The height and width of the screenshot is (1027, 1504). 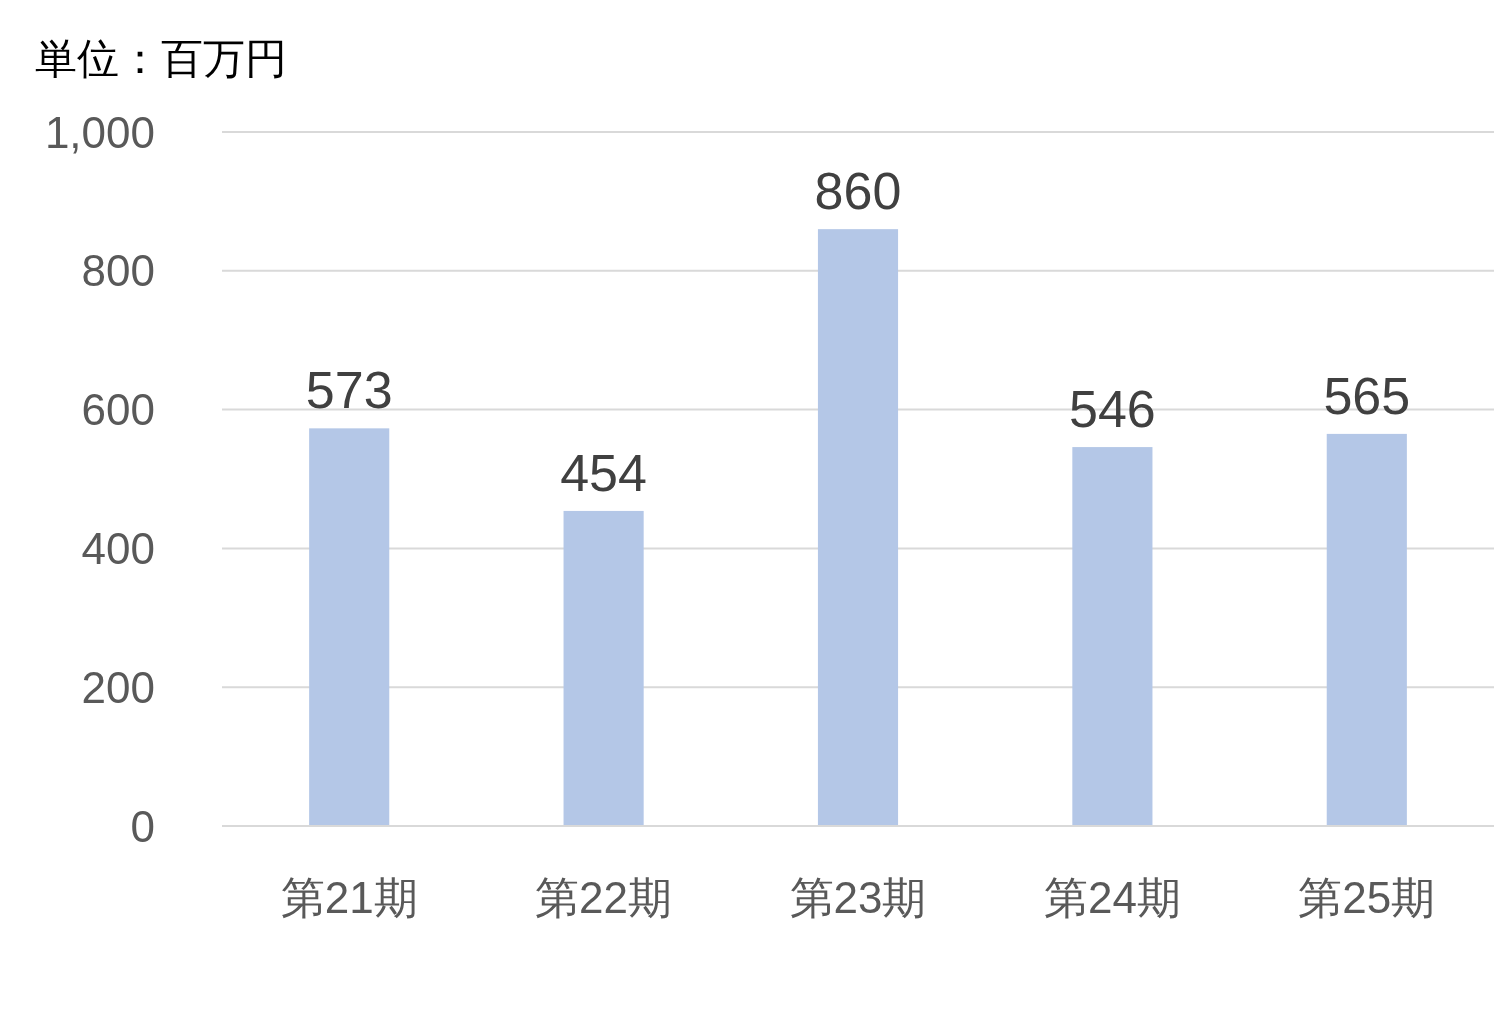 I want to click on data-label: 565, so click(x=1367, y=395).